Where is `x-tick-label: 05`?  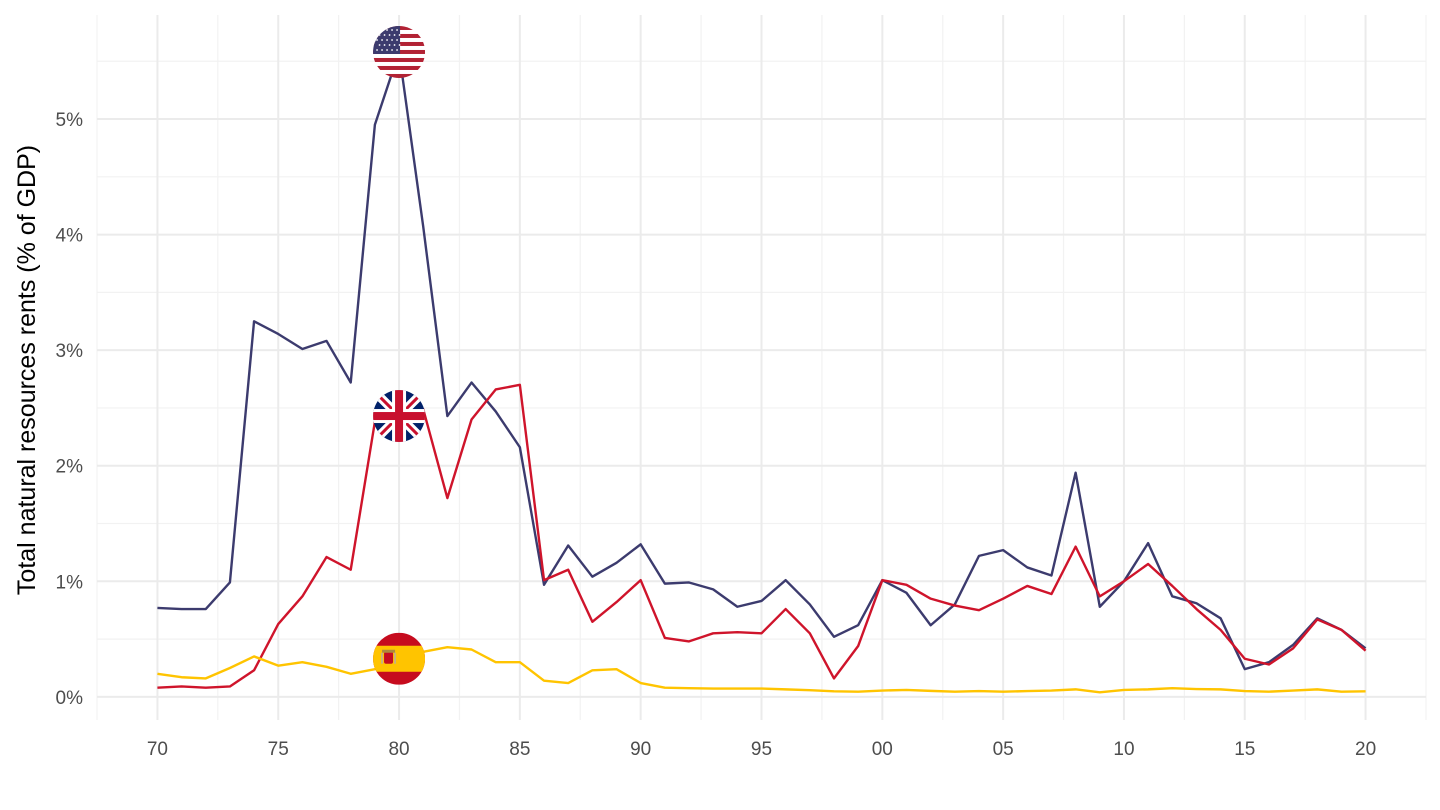 x-tick-label: 05 is located at coordinates (1003, 749).